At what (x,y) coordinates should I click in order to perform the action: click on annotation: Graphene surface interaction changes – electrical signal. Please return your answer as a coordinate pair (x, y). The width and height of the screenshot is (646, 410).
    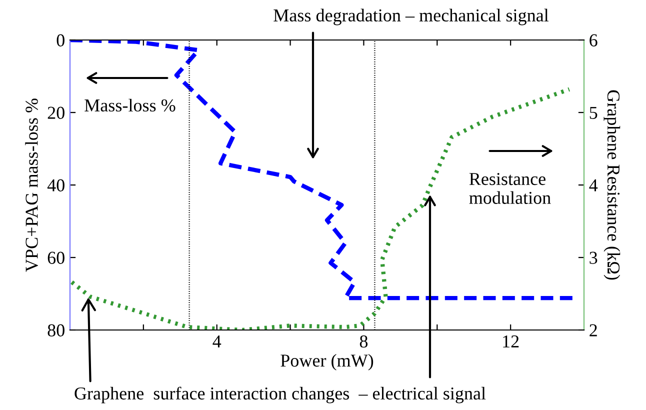
    Looking at the image, I should click on (280, 395).